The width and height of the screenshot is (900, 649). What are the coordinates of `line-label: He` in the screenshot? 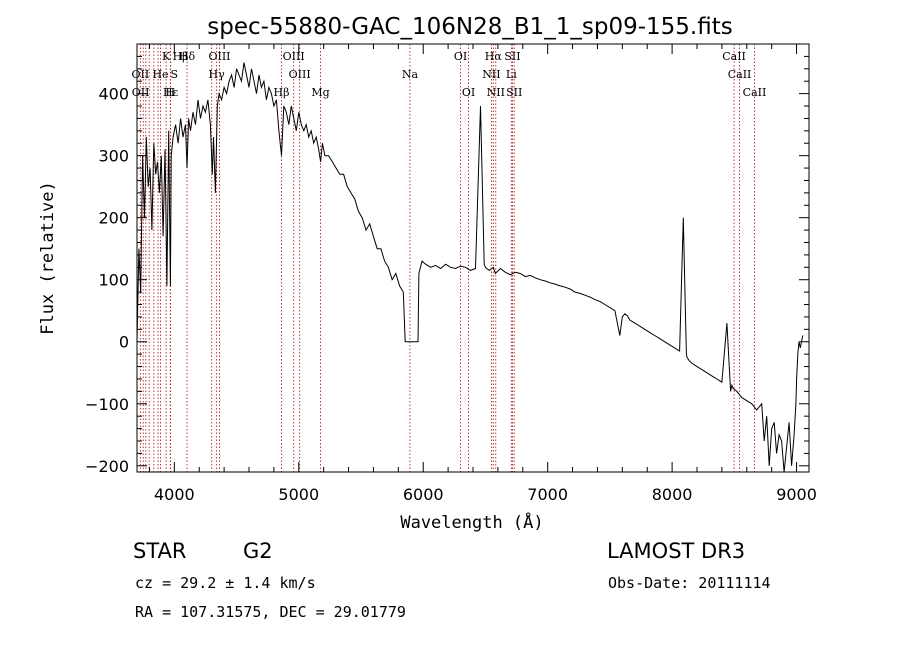 It's located at (160, 74).